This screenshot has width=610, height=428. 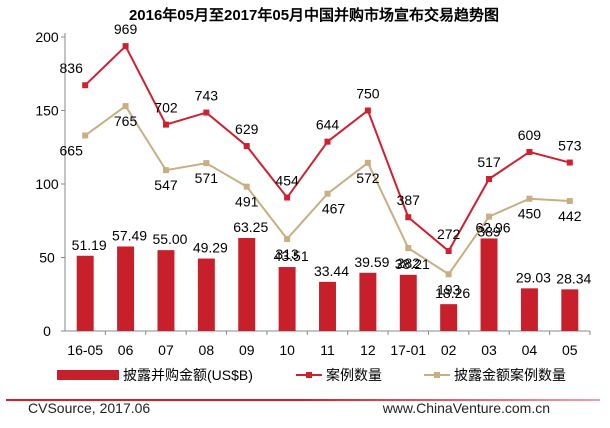 What do you see at coordinates (287, 350) in the screenshot?
I see `x-tick-label: 10` at bounding box center [287, 350].